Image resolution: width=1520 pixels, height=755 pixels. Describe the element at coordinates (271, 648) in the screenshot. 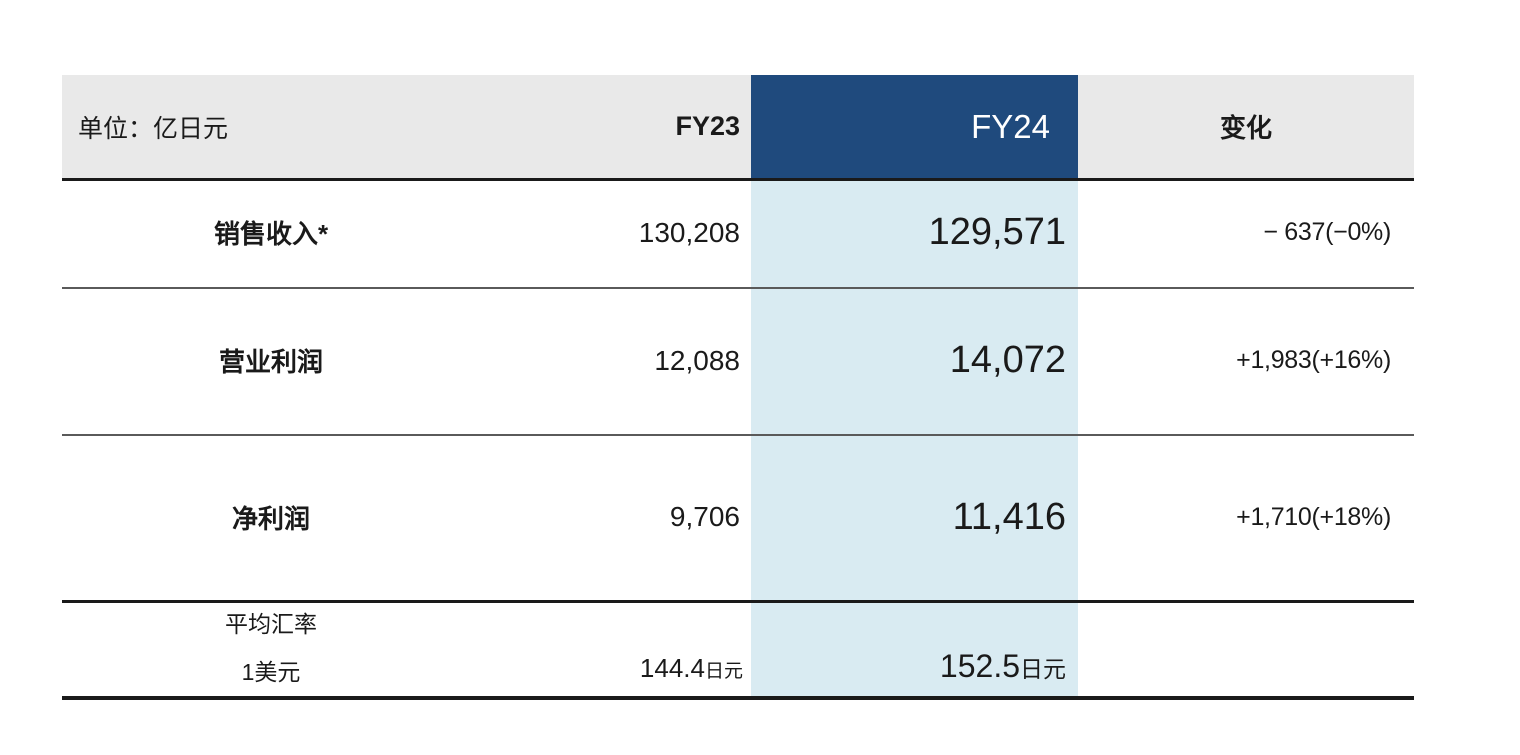

I see `exchange-rate-label: 平均汇率 1美元` at that location.